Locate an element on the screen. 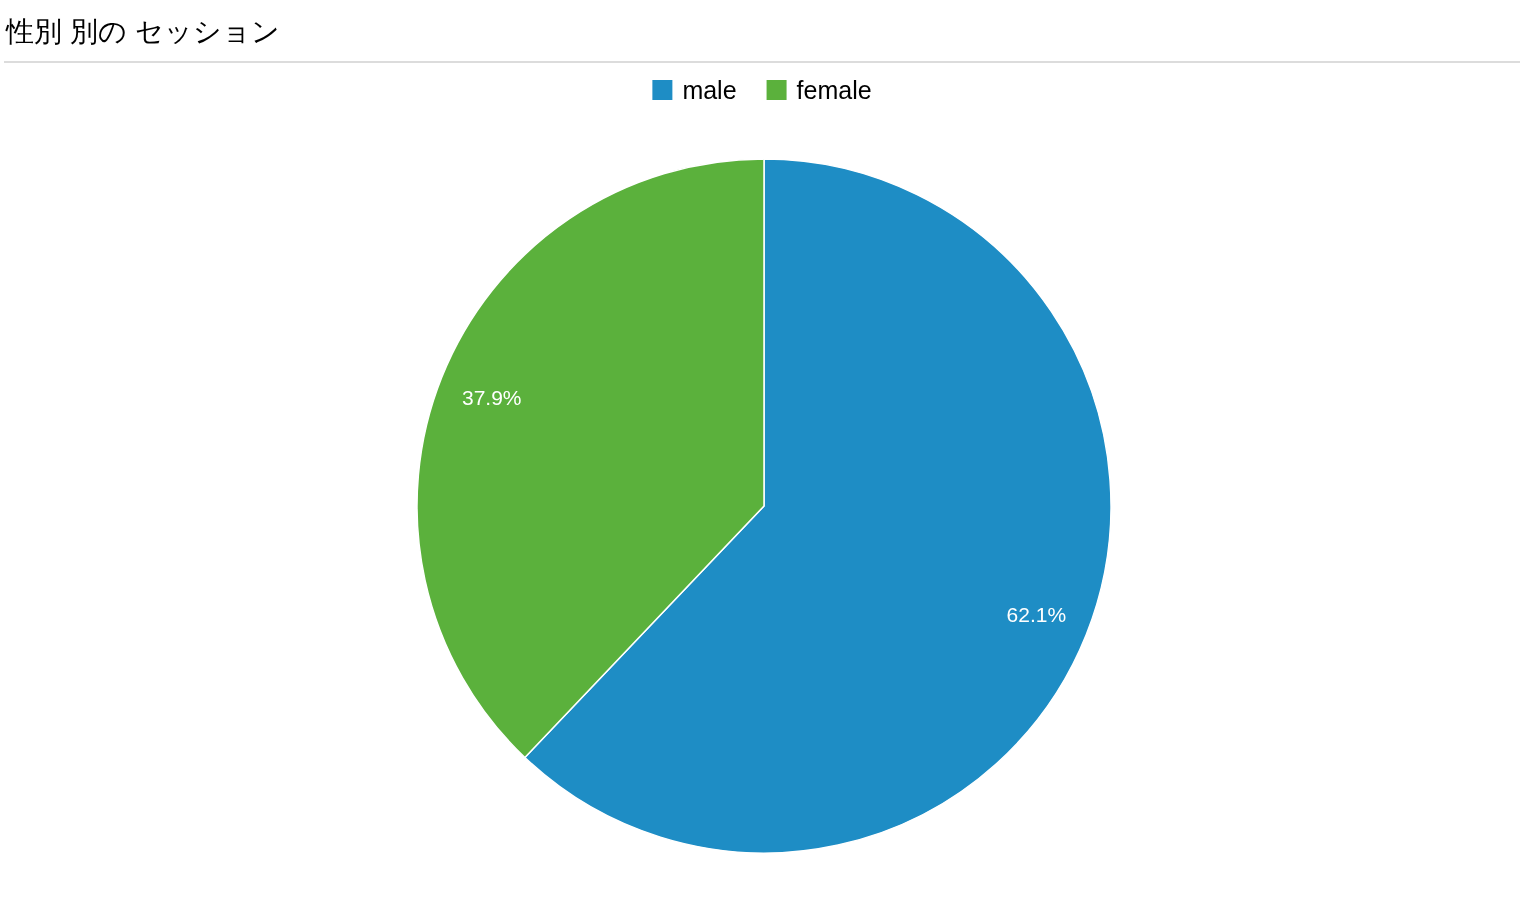 Image resolution: width=1524 pixels, height=912 pixels. text: 性別 別の セッション is located at coordinates (142, 31).